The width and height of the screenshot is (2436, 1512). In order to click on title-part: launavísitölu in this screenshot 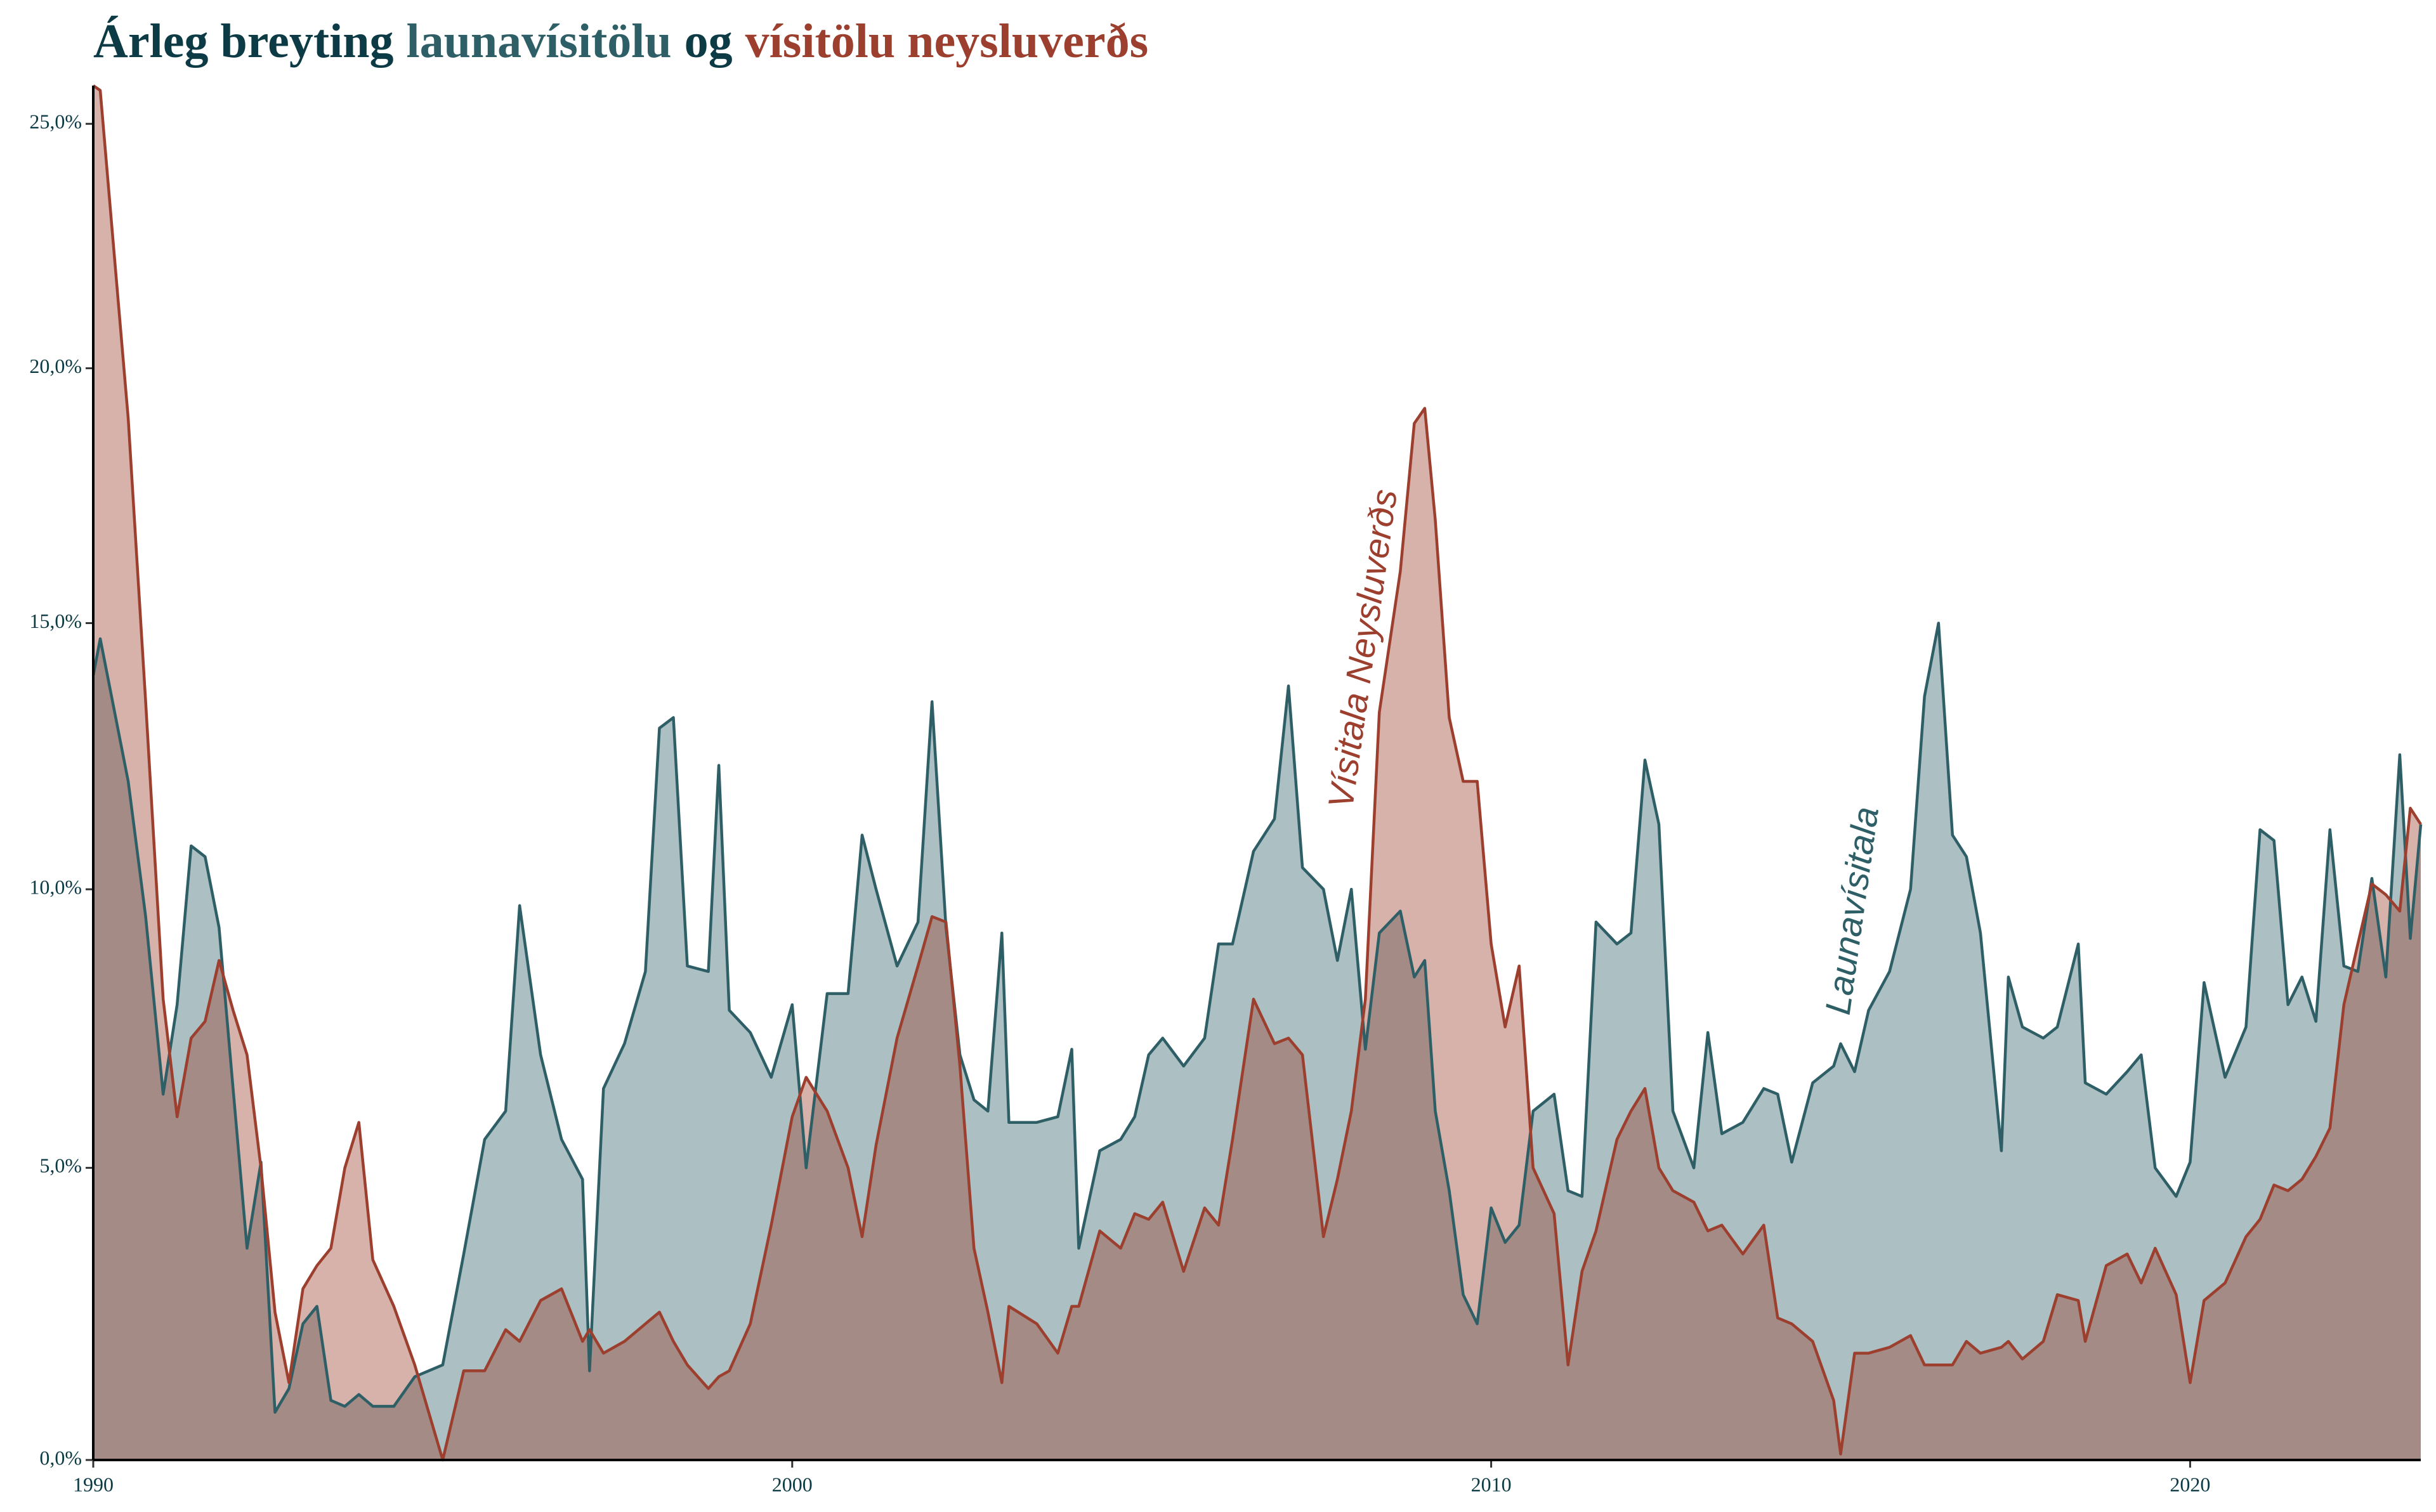, I will do `click(539, 41)`.